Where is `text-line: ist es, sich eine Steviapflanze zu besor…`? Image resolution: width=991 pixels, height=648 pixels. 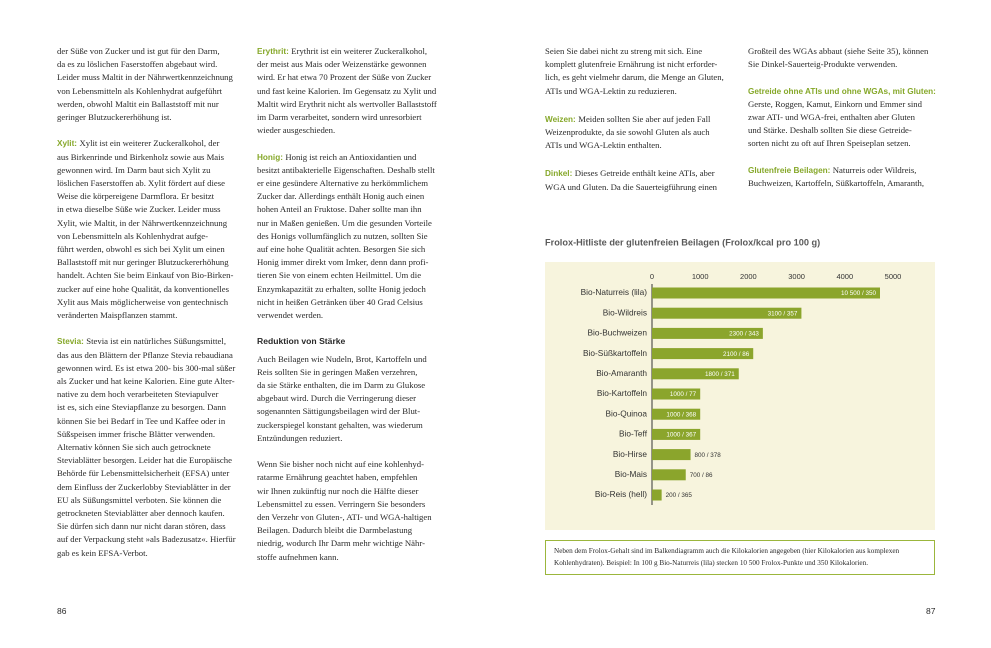 text-line: ist es, sich eine Steviapflanze zu besor… is located at coordinates (141, 407).